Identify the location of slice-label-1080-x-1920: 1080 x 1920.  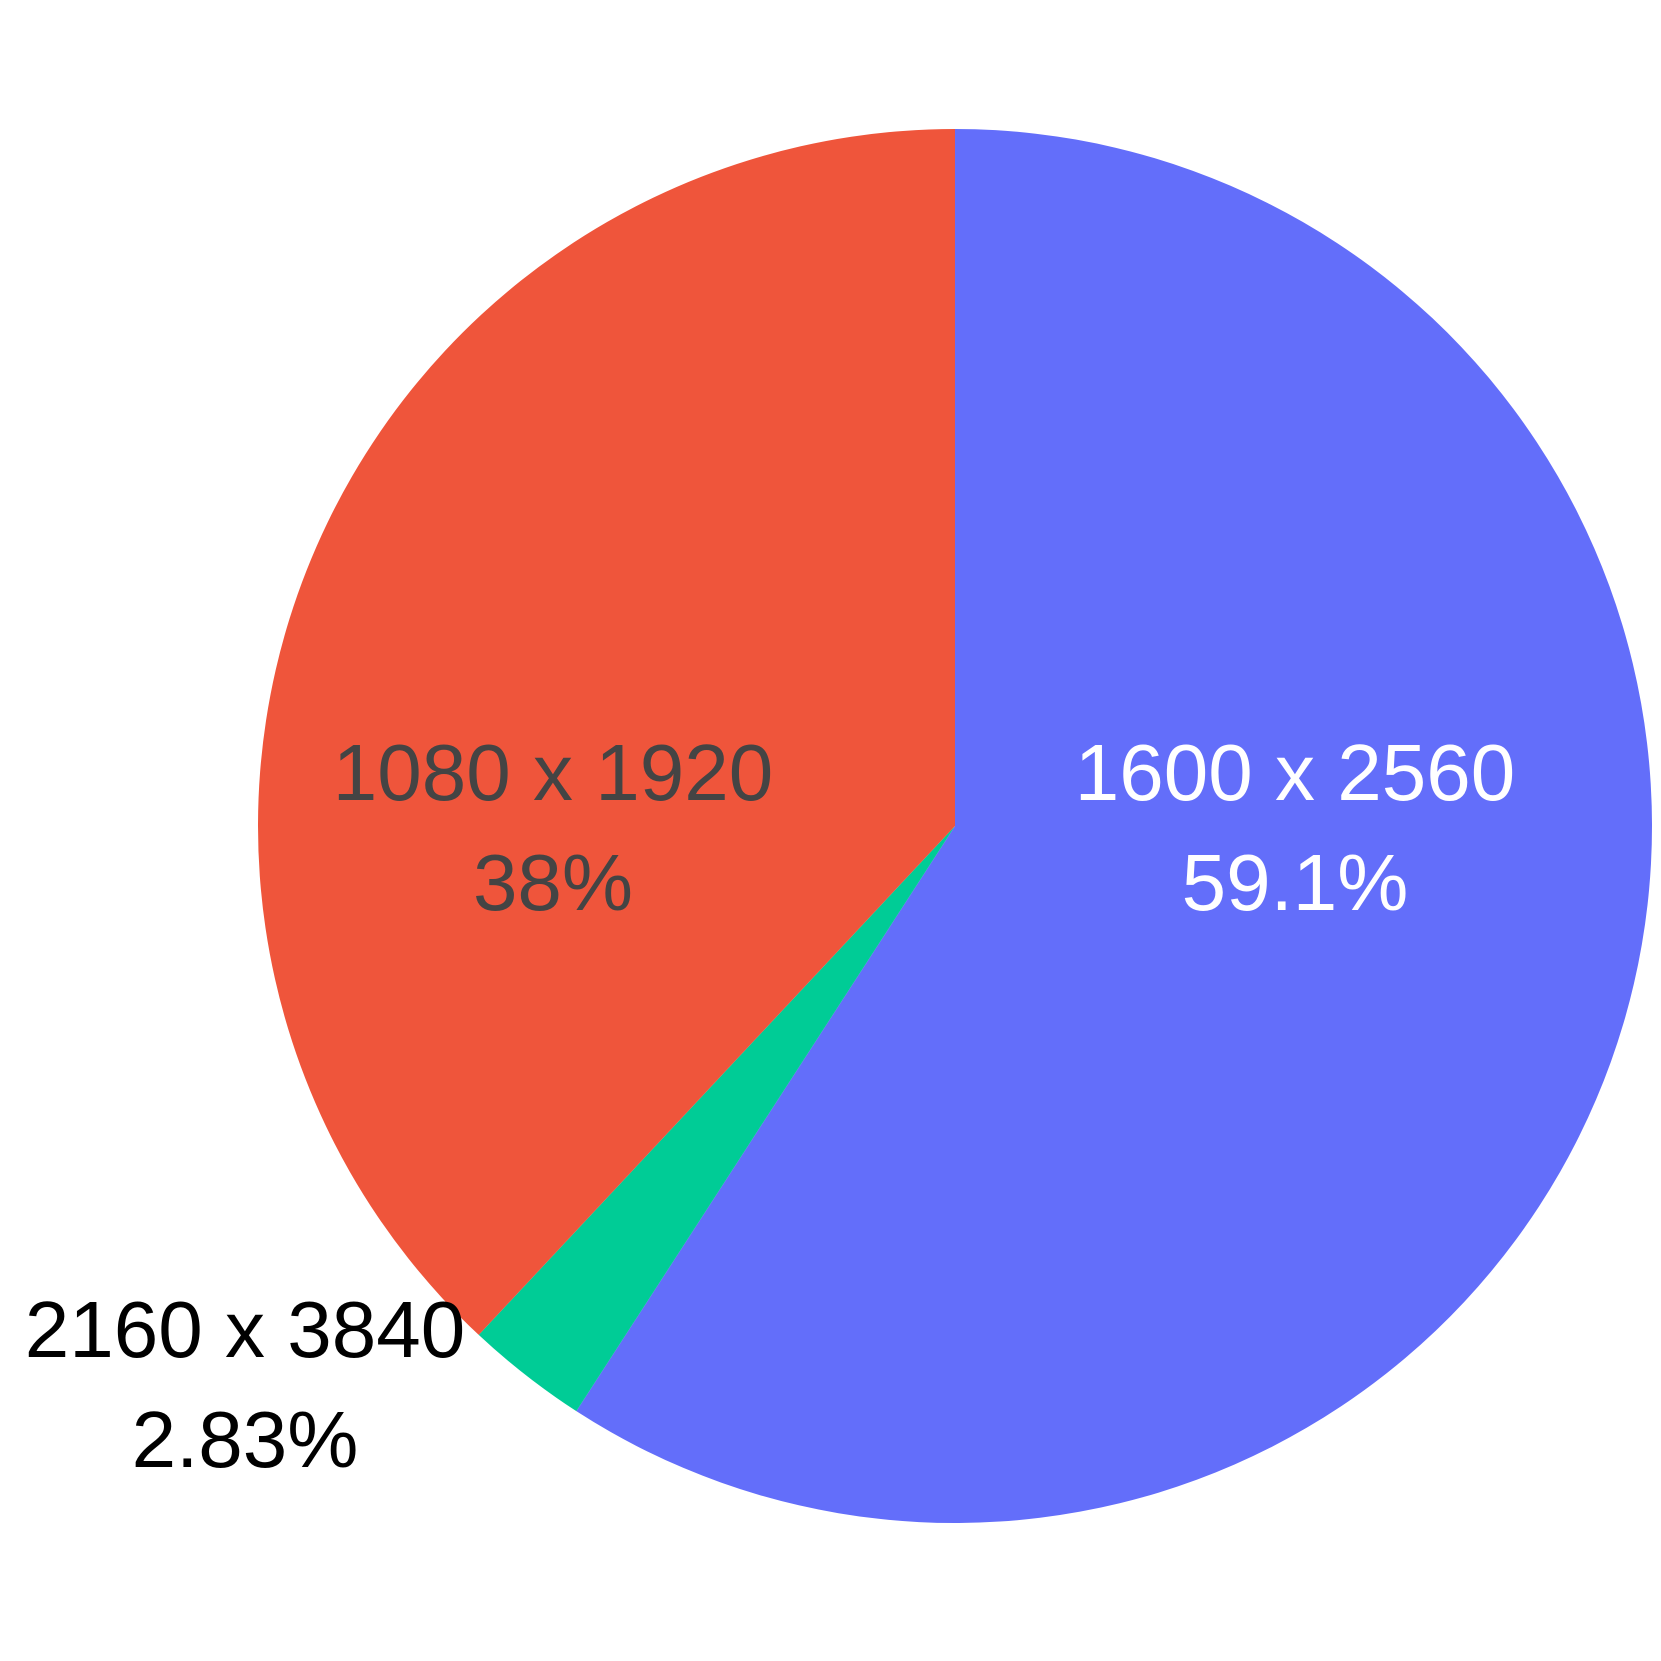
(553, 772).